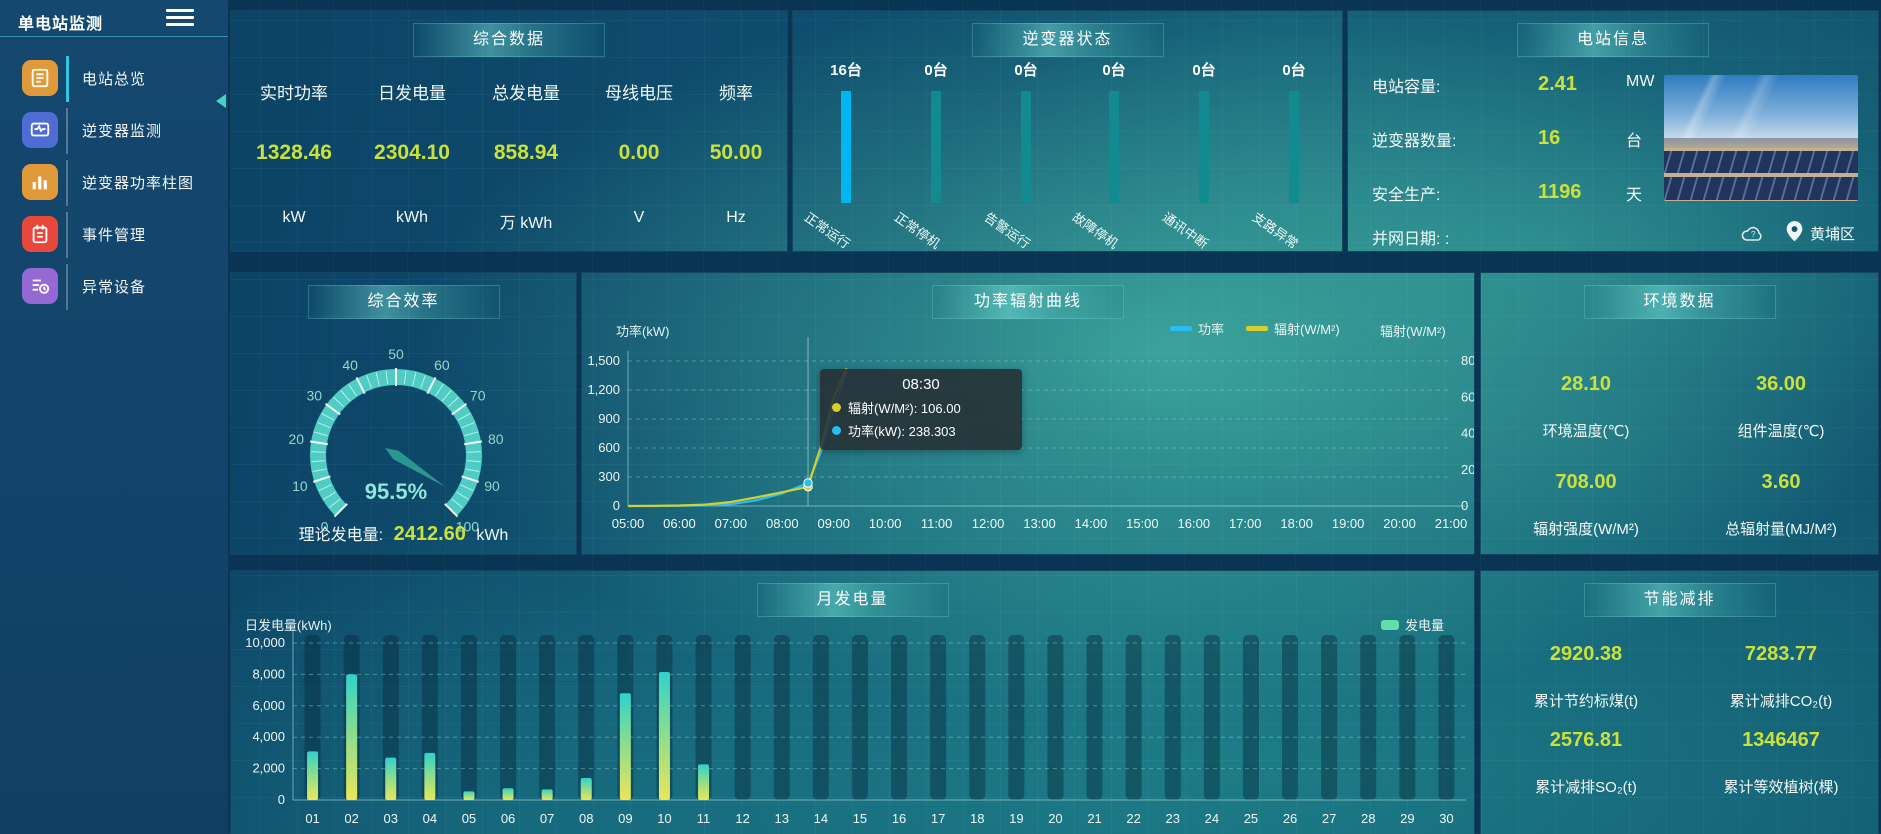 This screenshot has height=834, width=1881. I want to click on info-unit: MW, so click(1640, 81).